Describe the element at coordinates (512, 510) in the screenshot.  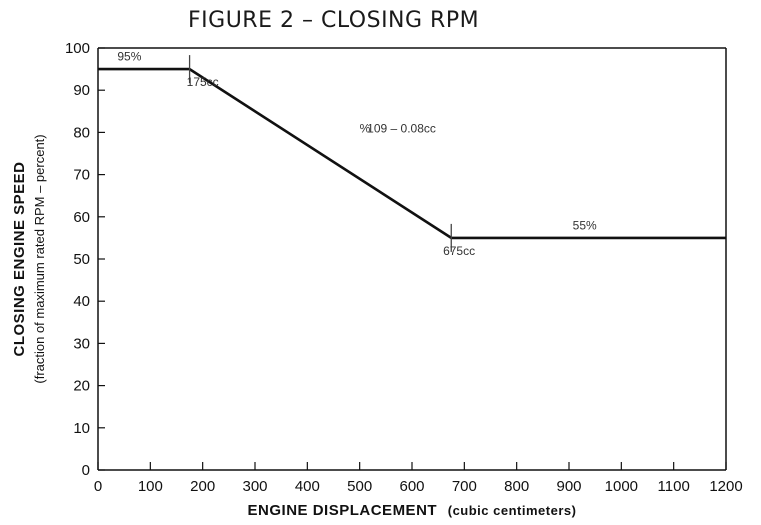
I see `x-axis-label-sub: (cubic centimeters)` at that location.